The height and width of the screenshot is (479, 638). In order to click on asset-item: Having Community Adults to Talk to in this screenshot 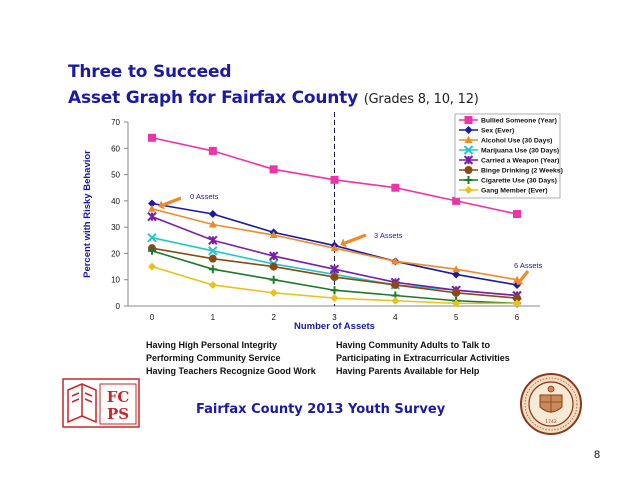, I will do `click(413, 345)`.